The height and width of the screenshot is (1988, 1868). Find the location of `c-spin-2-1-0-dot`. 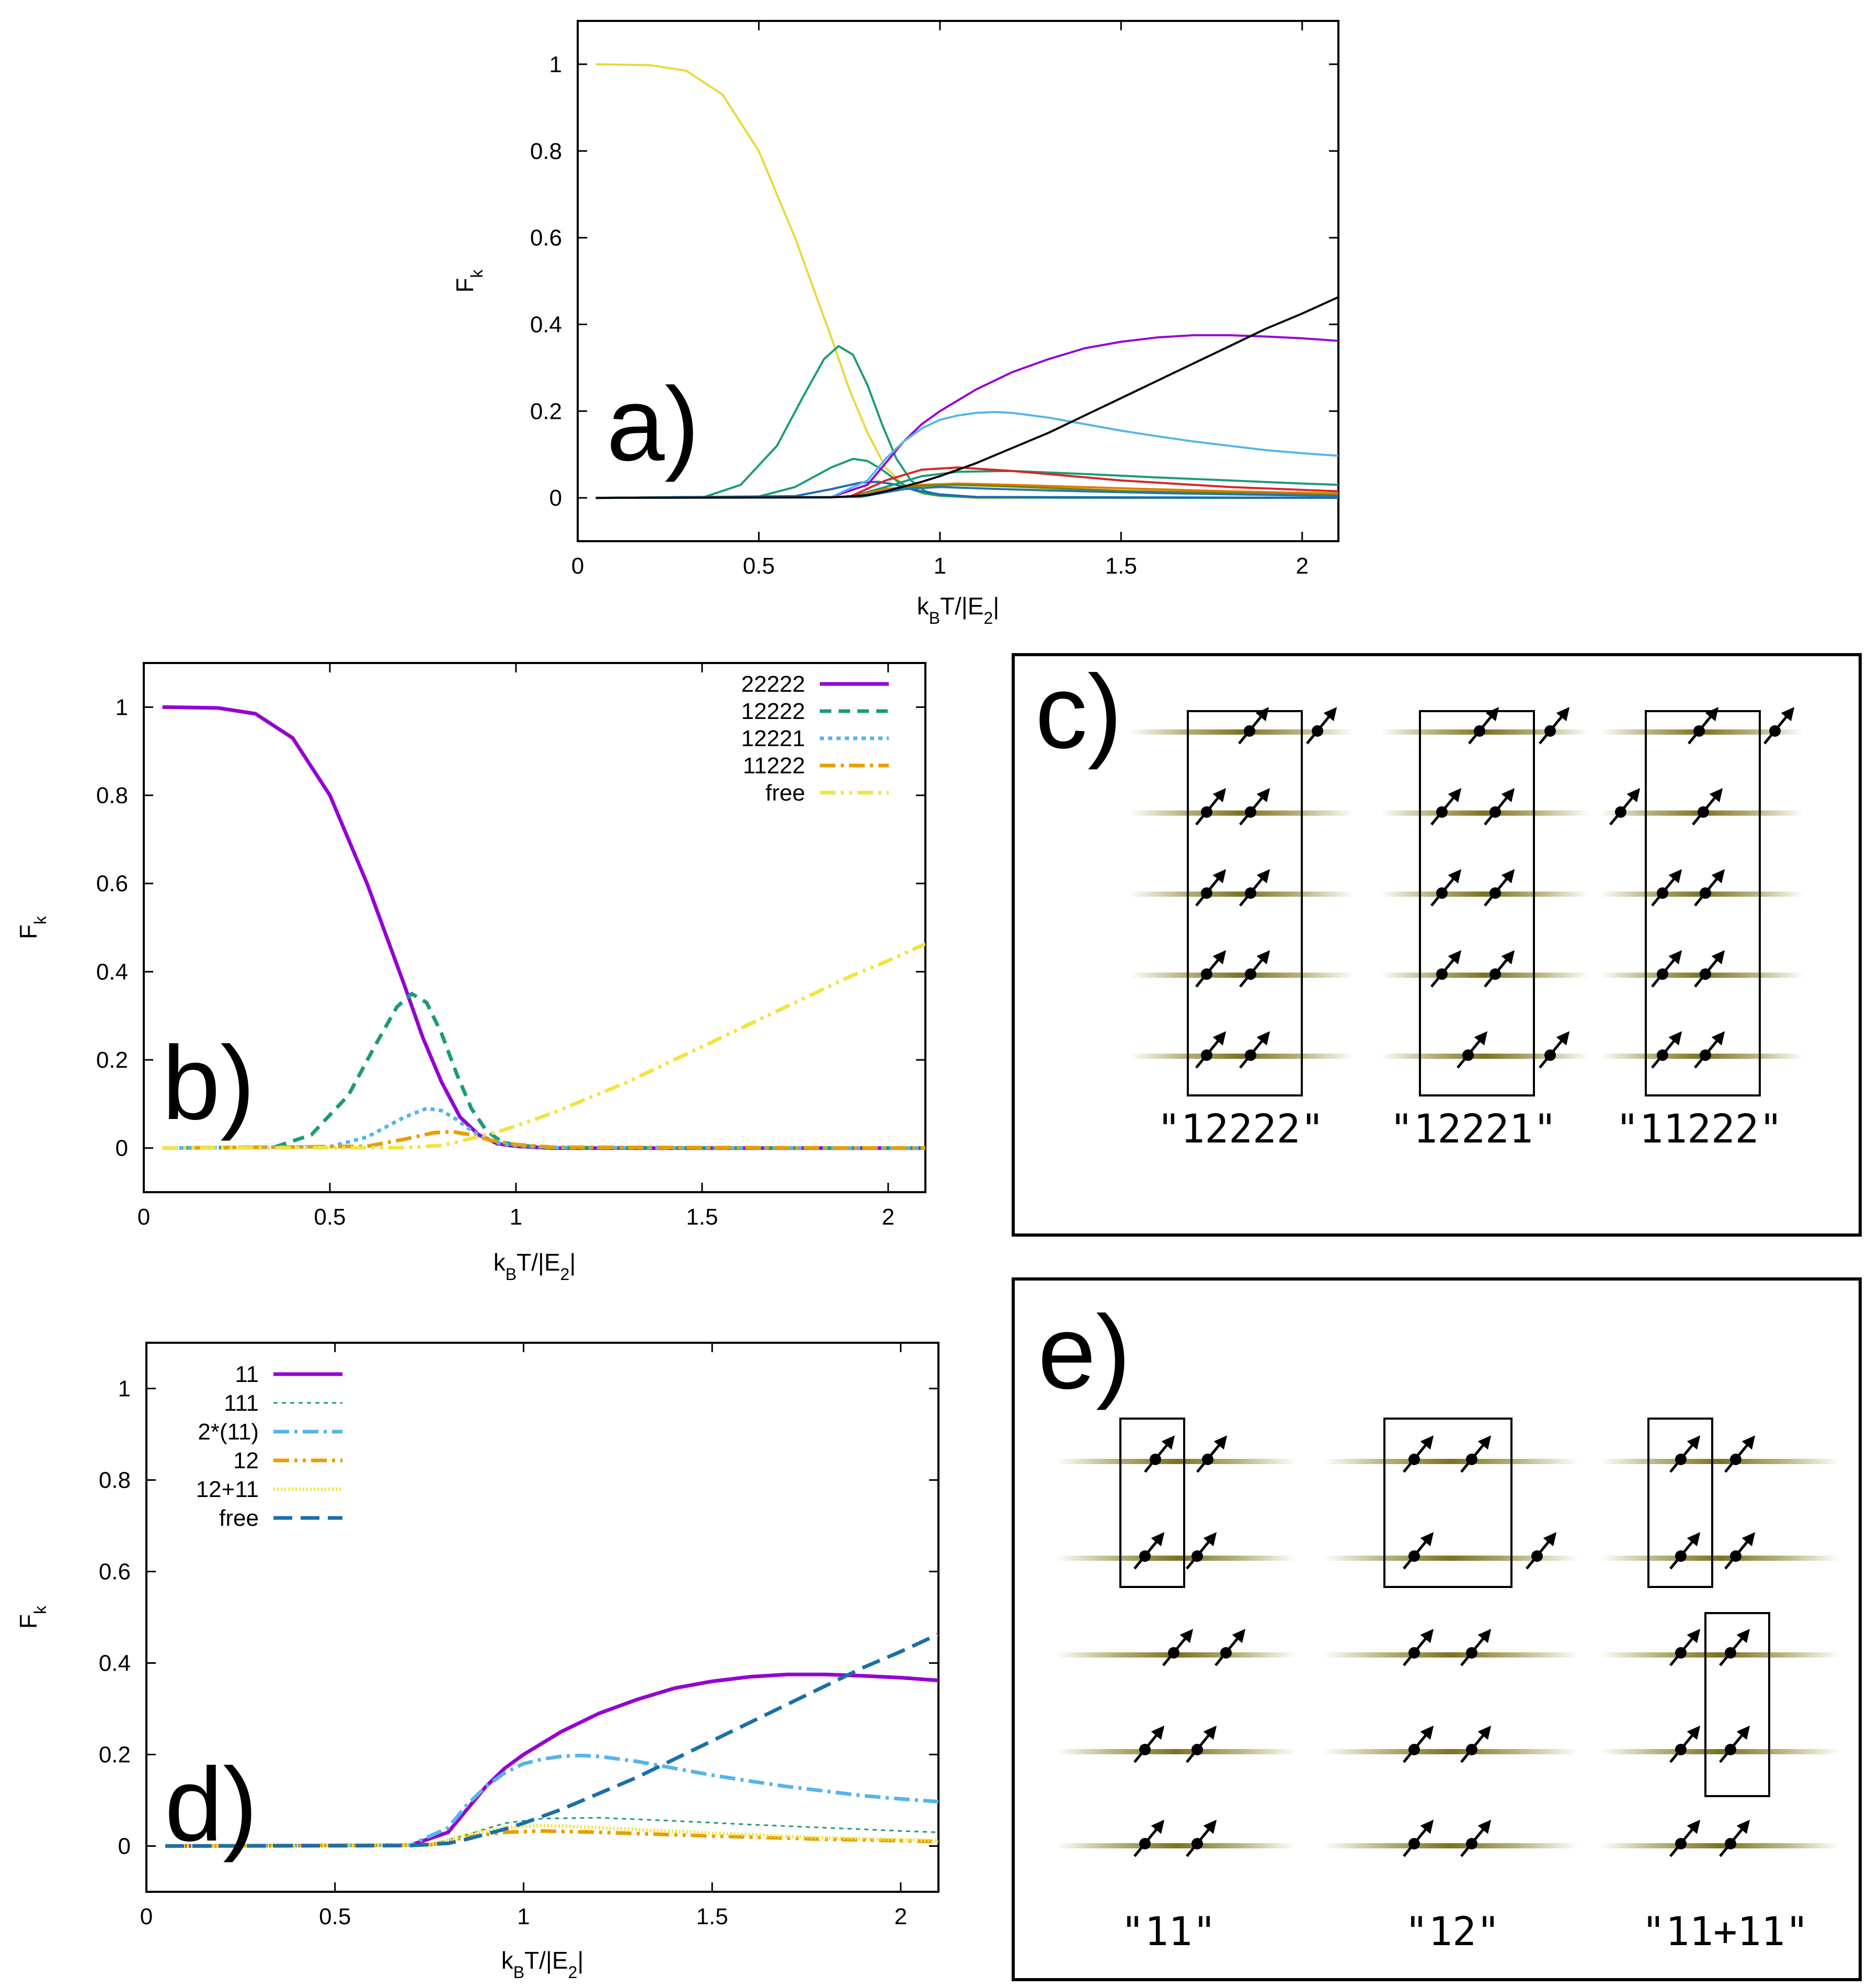

c-spin-2-1-0-dot is located at coordinates (1620, 812).